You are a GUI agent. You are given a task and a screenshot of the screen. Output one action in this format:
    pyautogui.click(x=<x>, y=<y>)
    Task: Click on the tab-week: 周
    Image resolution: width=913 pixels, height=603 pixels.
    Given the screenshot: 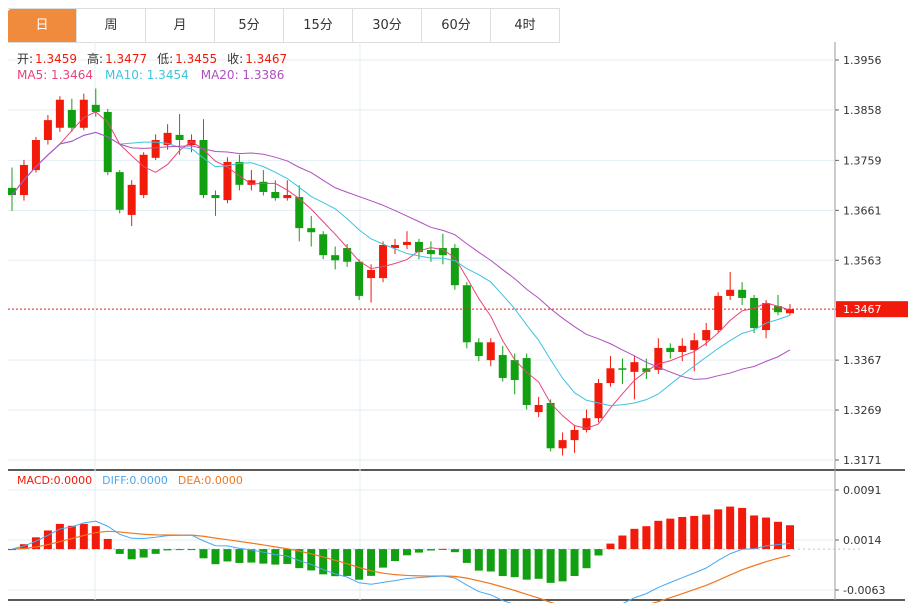 What is the action you would take?
    pyautogui.click(x=111, y=25)
    